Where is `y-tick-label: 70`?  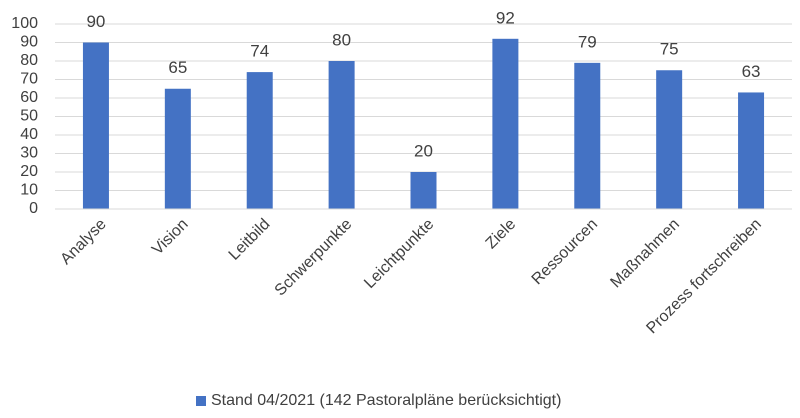 y-tick-label: 70 is located at coordinates (29, 79).